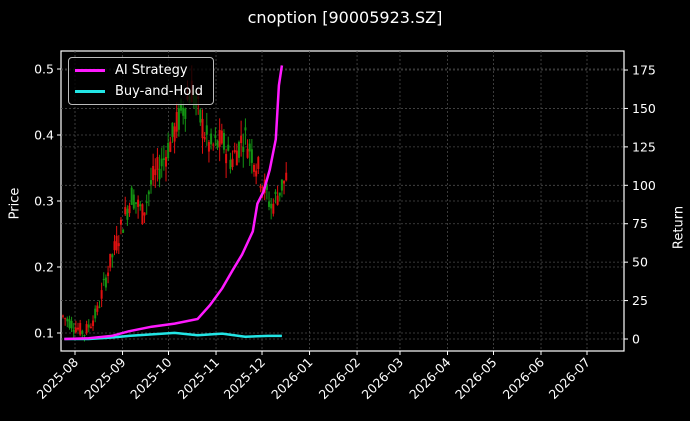  What do you see at coordinates (340, 379) in the screenshot?
I see `svg-text: 2026-02` at bounding box center [340, 379].